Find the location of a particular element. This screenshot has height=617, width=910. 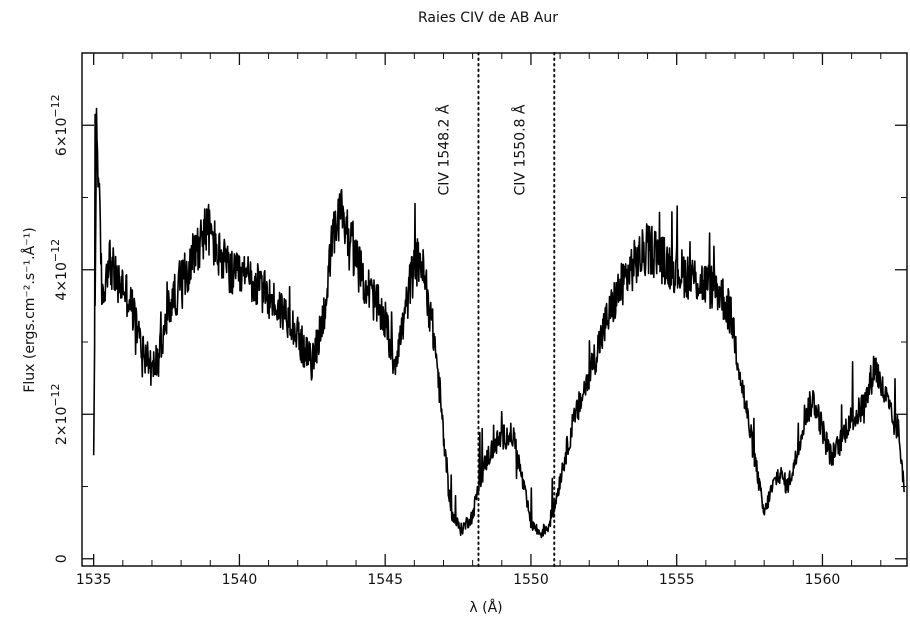

y-tick-label: 4×10−12 is located at coordinates (59, 270).